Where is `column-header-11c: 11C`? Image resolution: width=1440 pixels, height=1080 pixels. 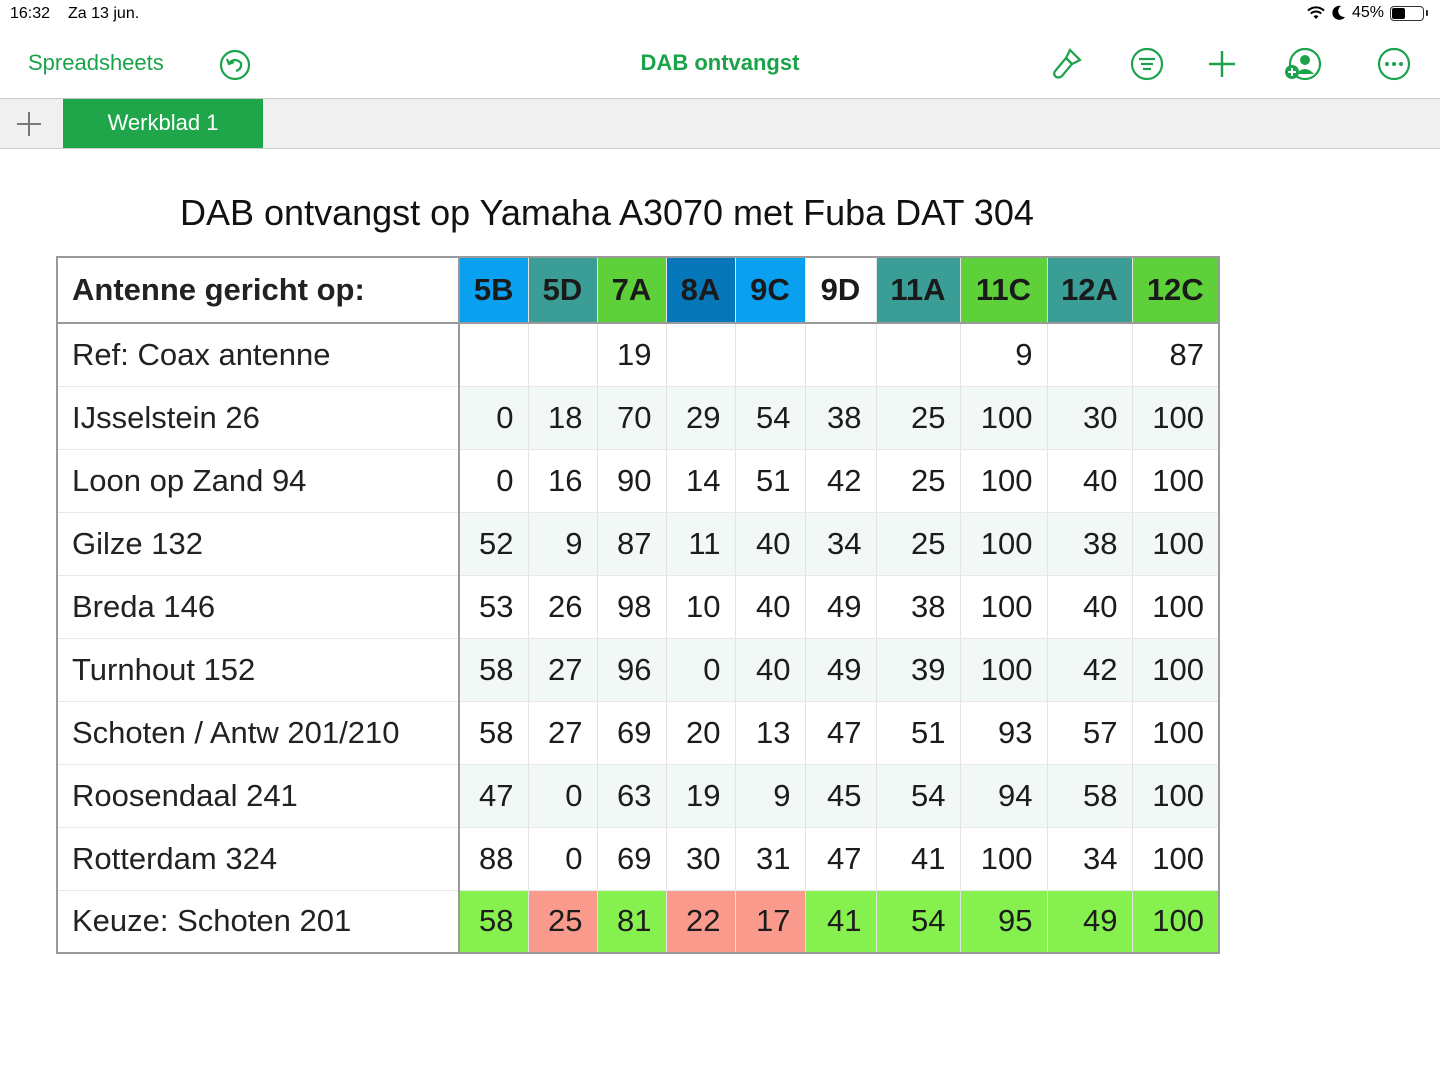 column-header-11c: 11C is located at coordinates (1004, 290).